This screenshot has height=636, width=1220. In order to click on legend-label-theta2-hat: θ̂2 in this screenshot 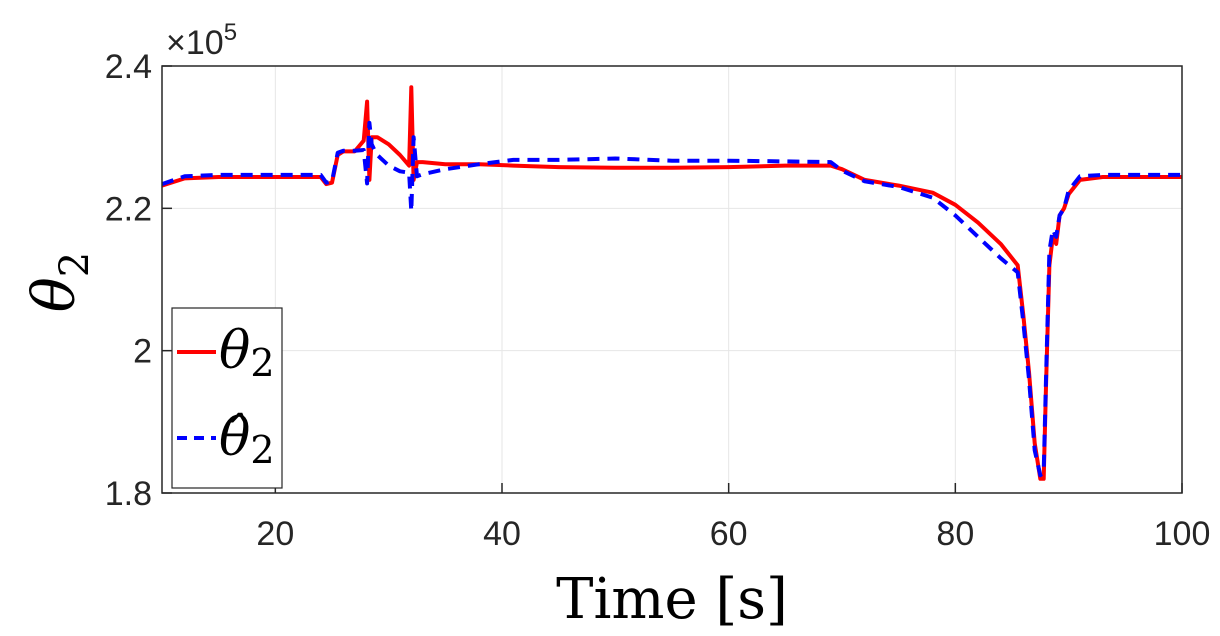, I will do `click(247, 440)`.